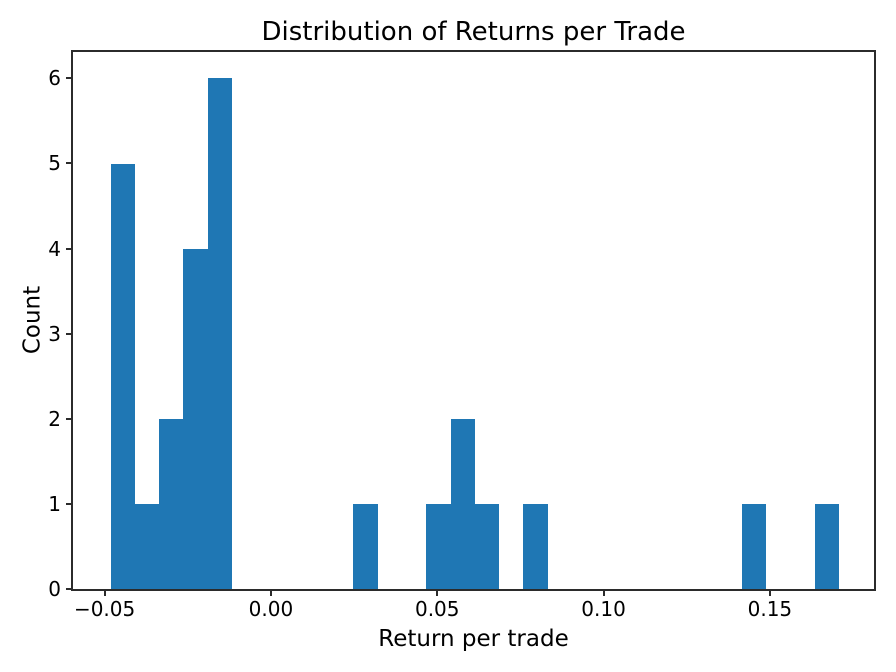 This screenshot has height=672, width=896. Describe the element at coordinates (54, 503) in the screenshot. I see `y-tick-label: 1` at that location.